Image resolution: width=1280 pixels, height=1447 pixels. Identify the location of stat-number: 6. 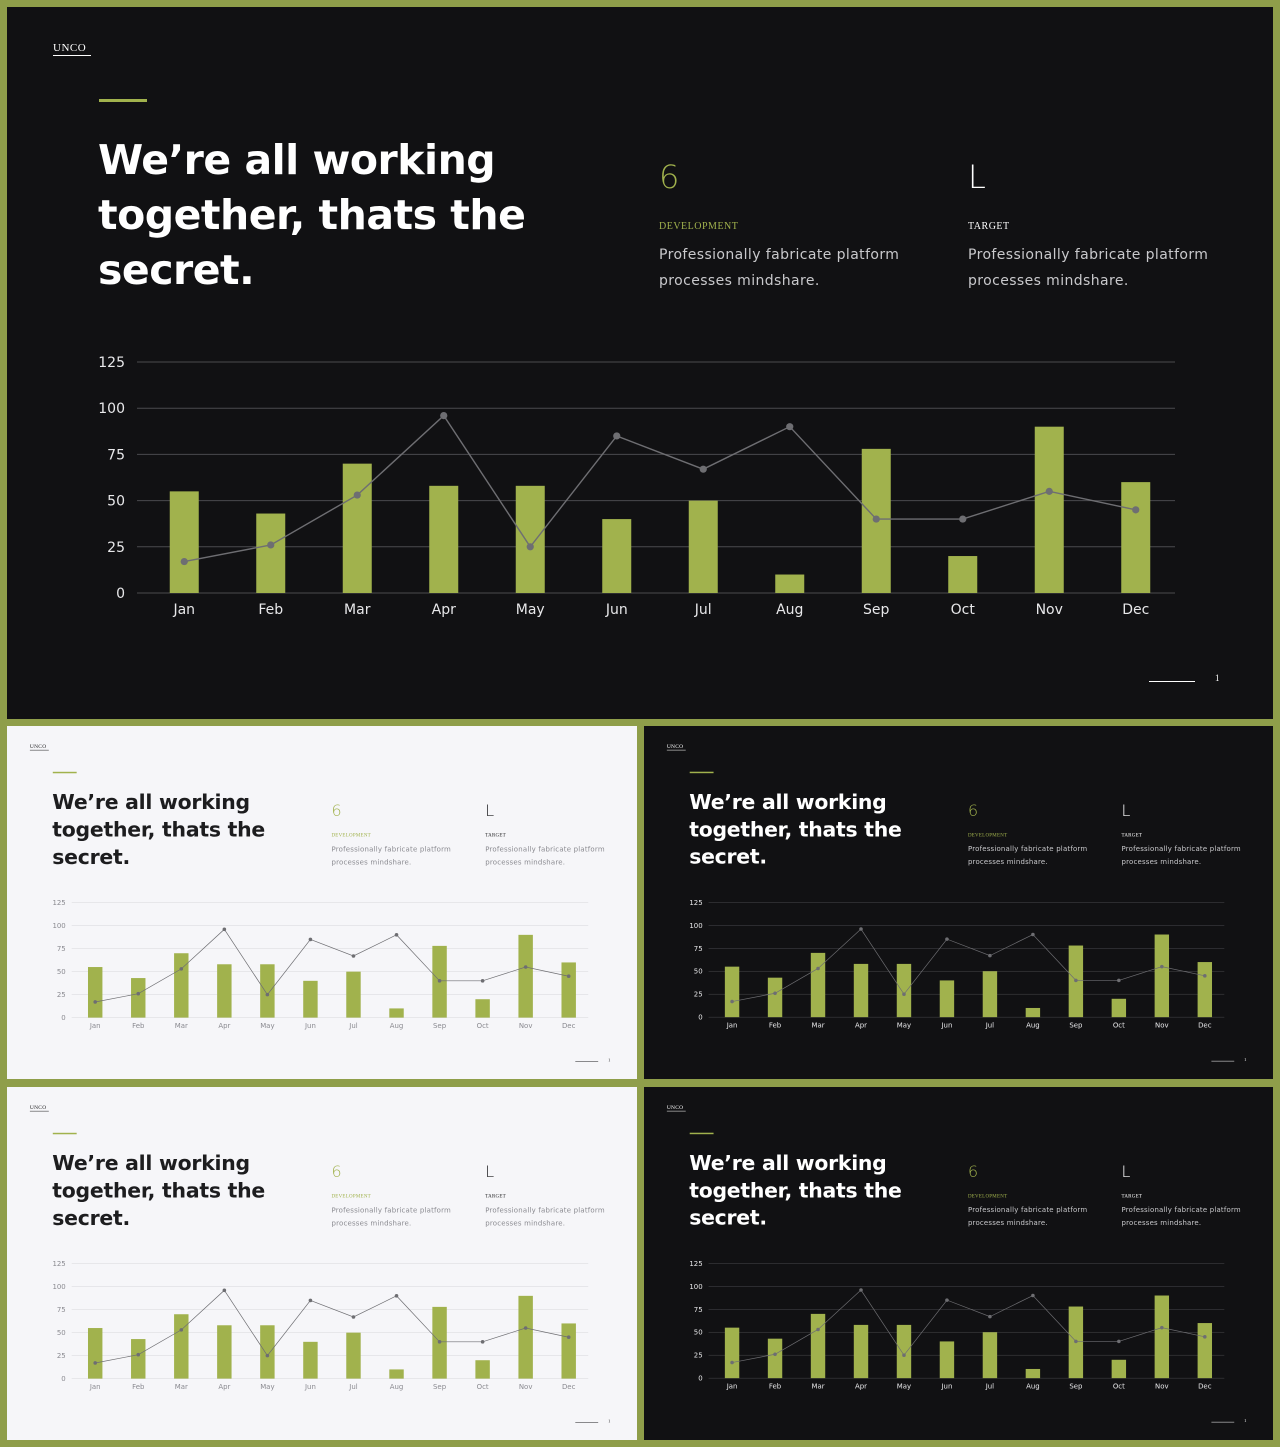
(973, 810).